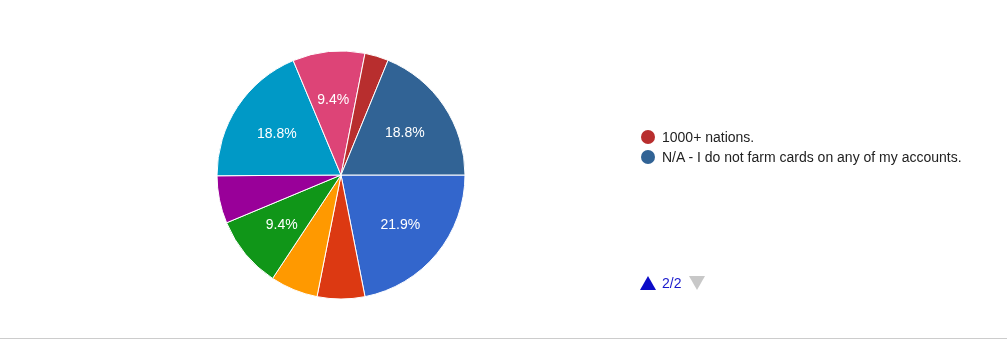 The image size is (1007, 341). I want to click on legend-label: N/A - I do not farm cards on any of my accounts., so click(812, 157).